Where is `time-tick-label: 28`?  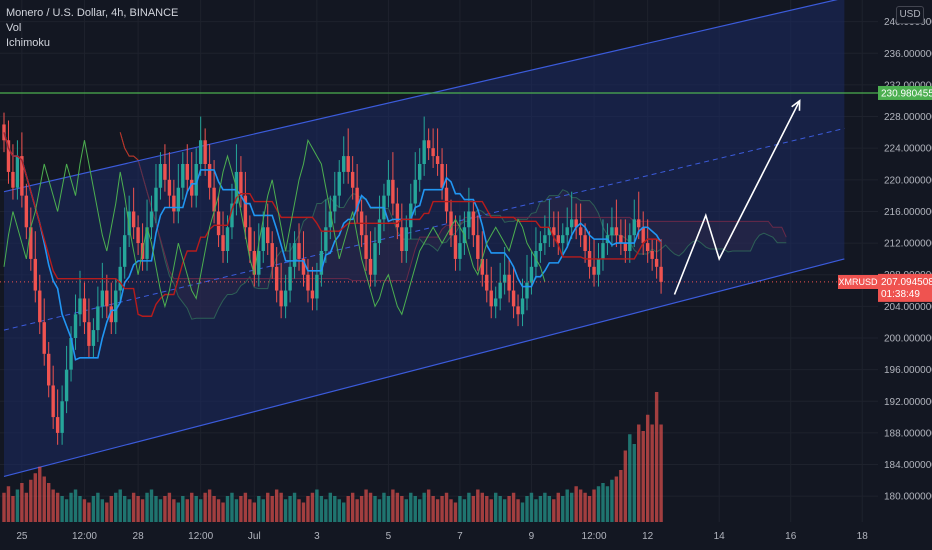
time-tick-label: 28 is located at coordinates (139, 536).